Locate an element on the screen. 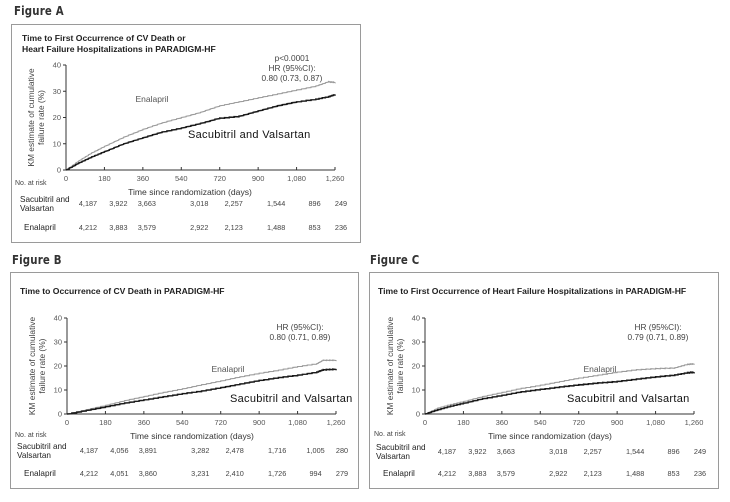 Image resolution: width=730 pixels, height=502 pixels. risk-cell: 4,056 is located at coordinates (119, 450).